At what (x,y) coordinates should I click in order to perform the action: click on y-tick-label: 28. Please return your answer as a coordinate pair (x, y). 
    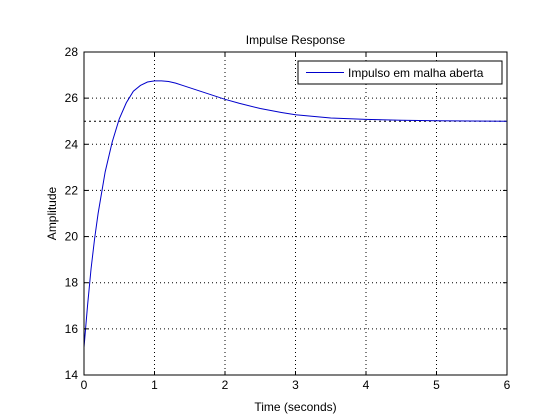
    Looking at the image, I should click on (72, 52).